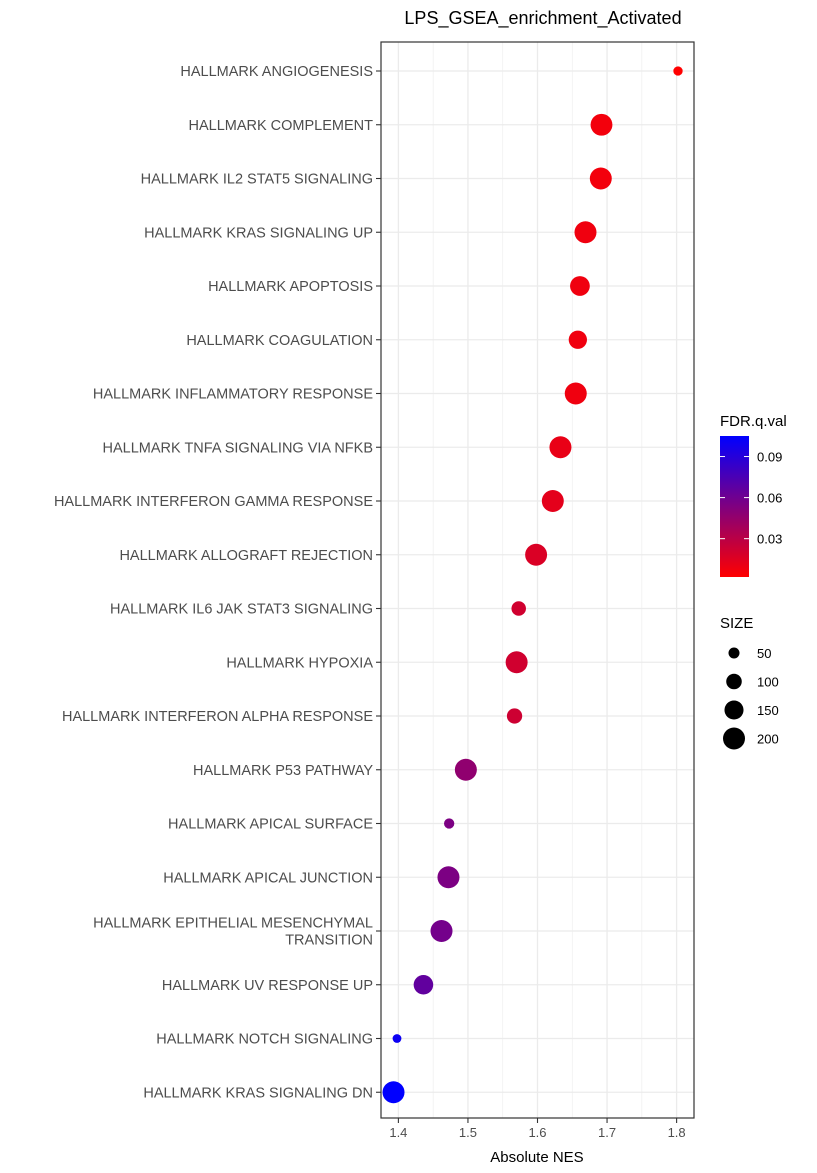  I want to click on size-legend-items: 50 100 150 200, so click(751, 698).